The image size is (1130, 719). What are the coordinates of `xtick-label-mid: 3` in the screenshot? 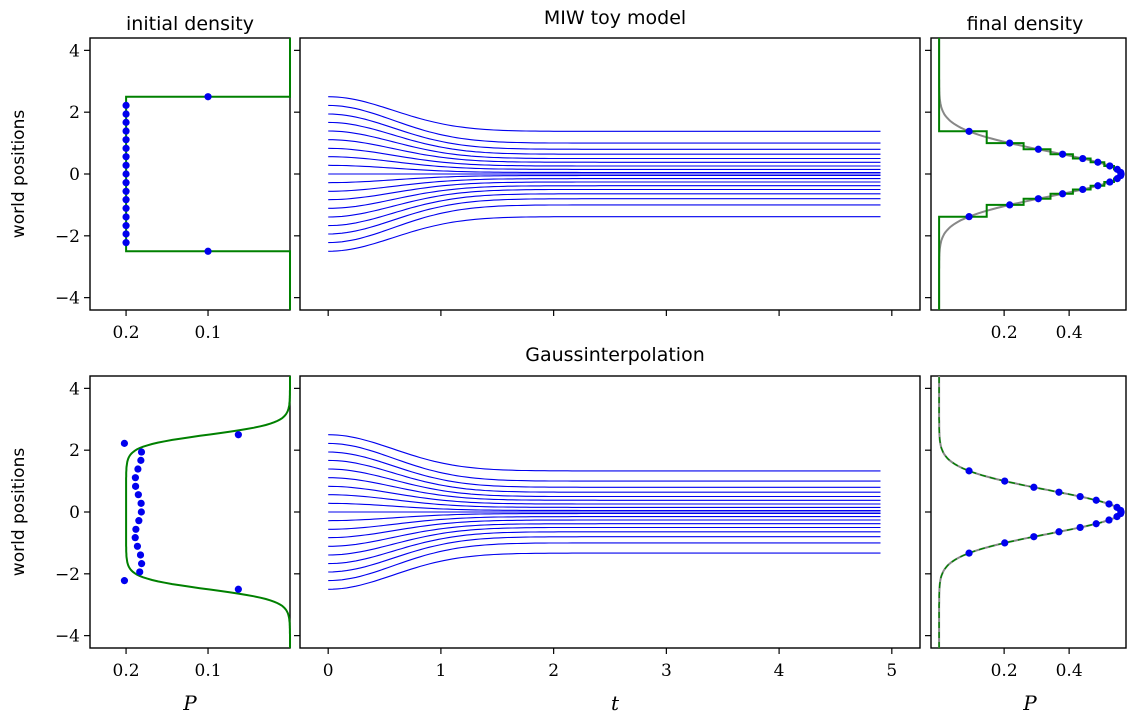 It's located at (666, 671).